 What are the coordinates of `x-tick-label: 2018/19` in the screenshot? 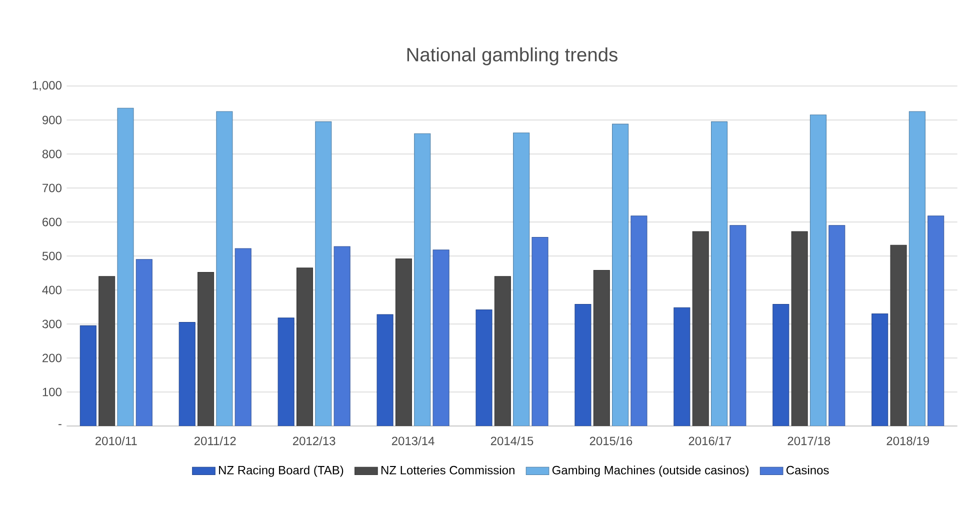 It's located at (907, 441).